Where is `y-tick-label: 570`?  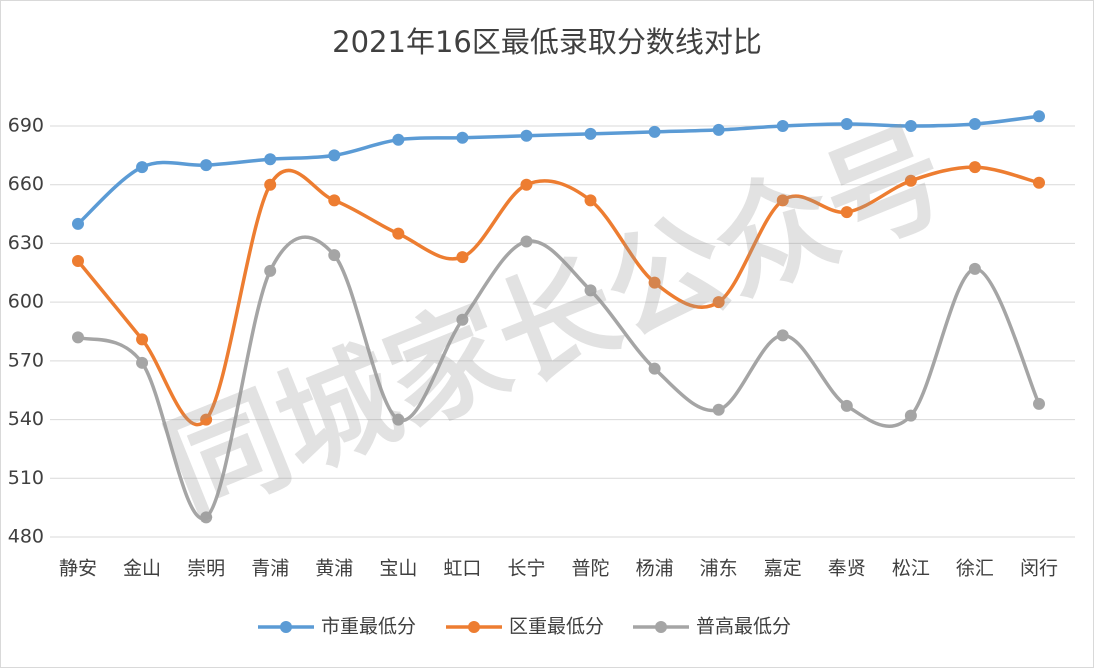 y-tick-label: 570 is located at coordinates (26, 360).